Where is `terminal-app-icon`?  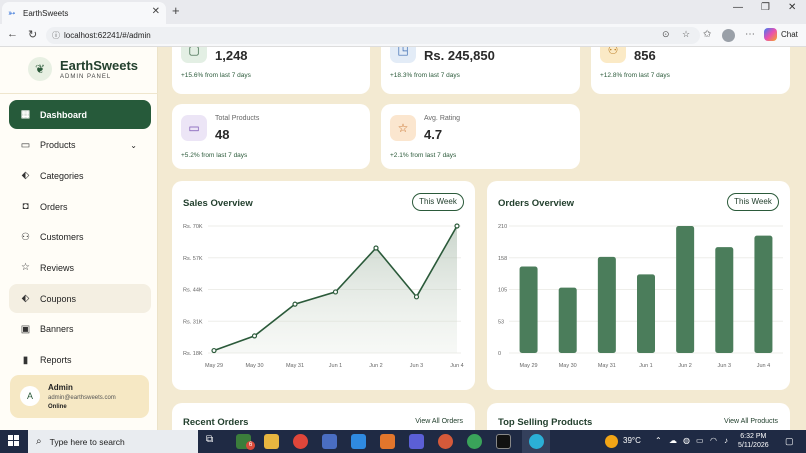 terminal-app-icon is located at coordinates (503, 441).